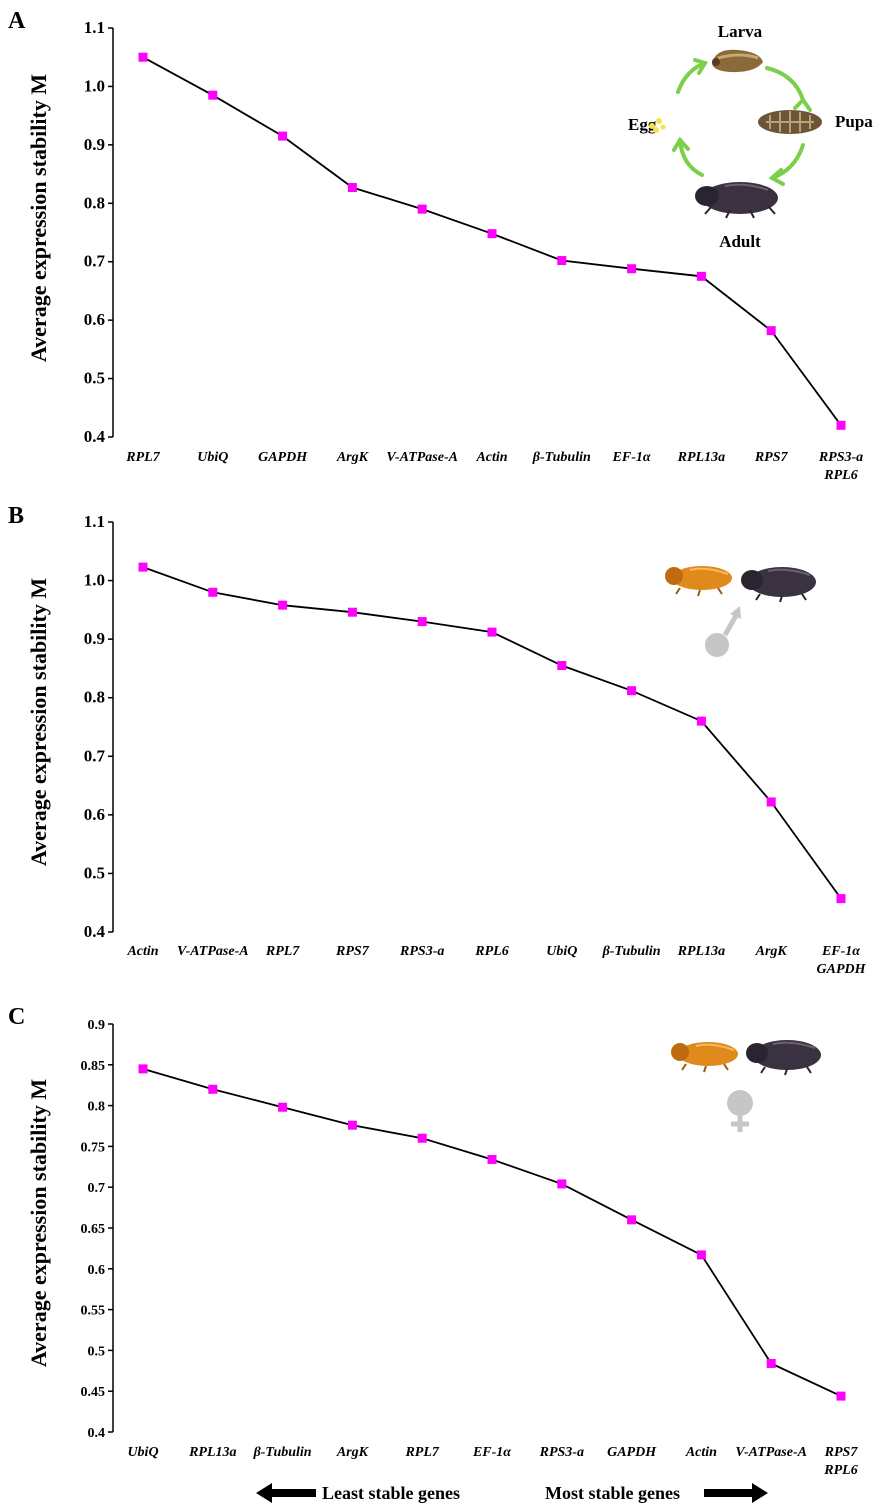  I want to click on male-symbol-icon, so click(723, 631).